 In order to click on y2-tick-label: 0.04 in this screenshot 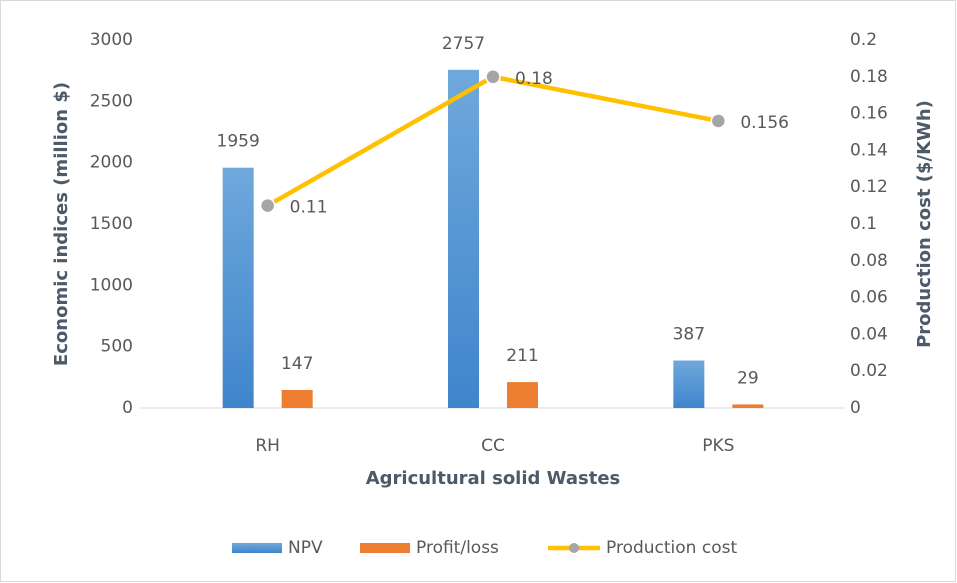, I will do `click(869, 334)`.